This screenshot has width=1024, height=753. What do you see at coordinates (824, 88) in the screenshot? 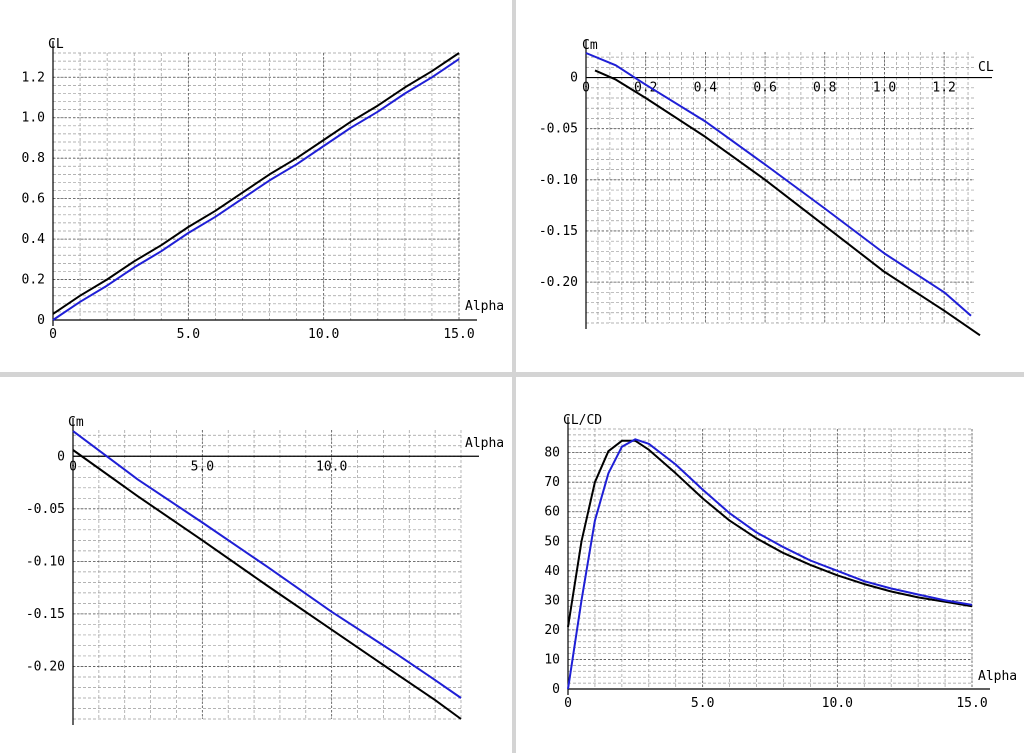
I see `x-tick-label: 0.8` at bounding box center [824, 88].